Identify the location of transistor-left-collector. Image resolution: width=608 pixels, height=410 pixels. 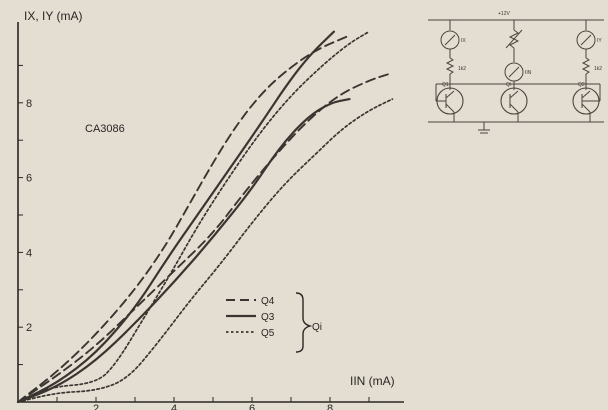
(450, 94).